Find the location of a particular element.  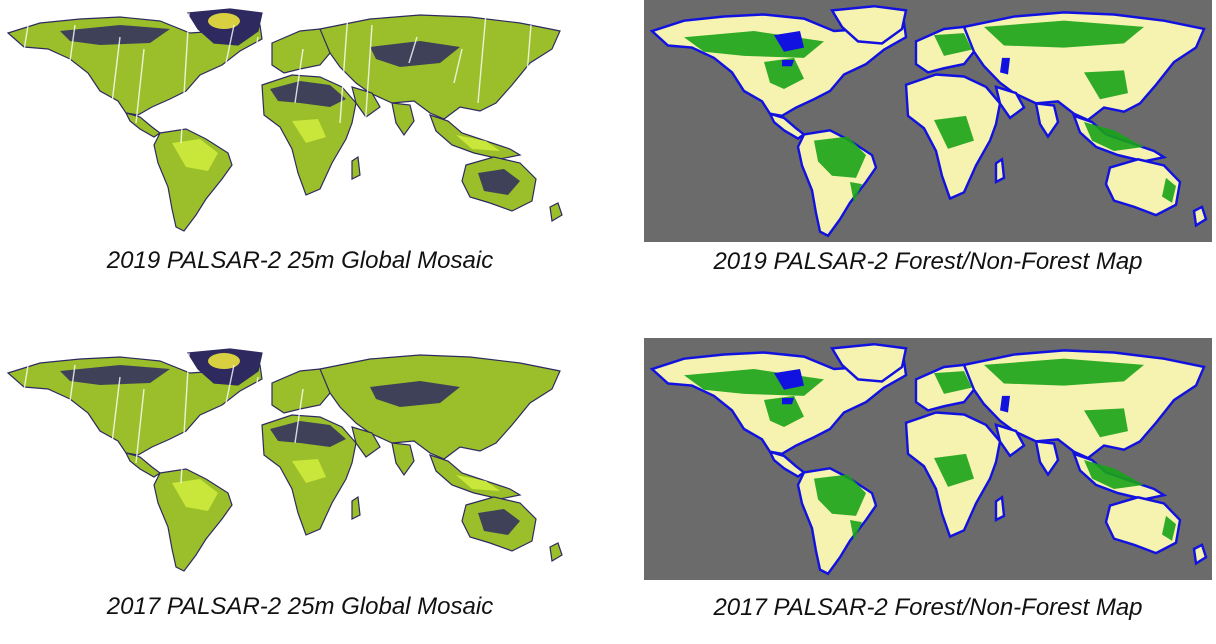

forest-amazon is located at coordinates (840, 157).